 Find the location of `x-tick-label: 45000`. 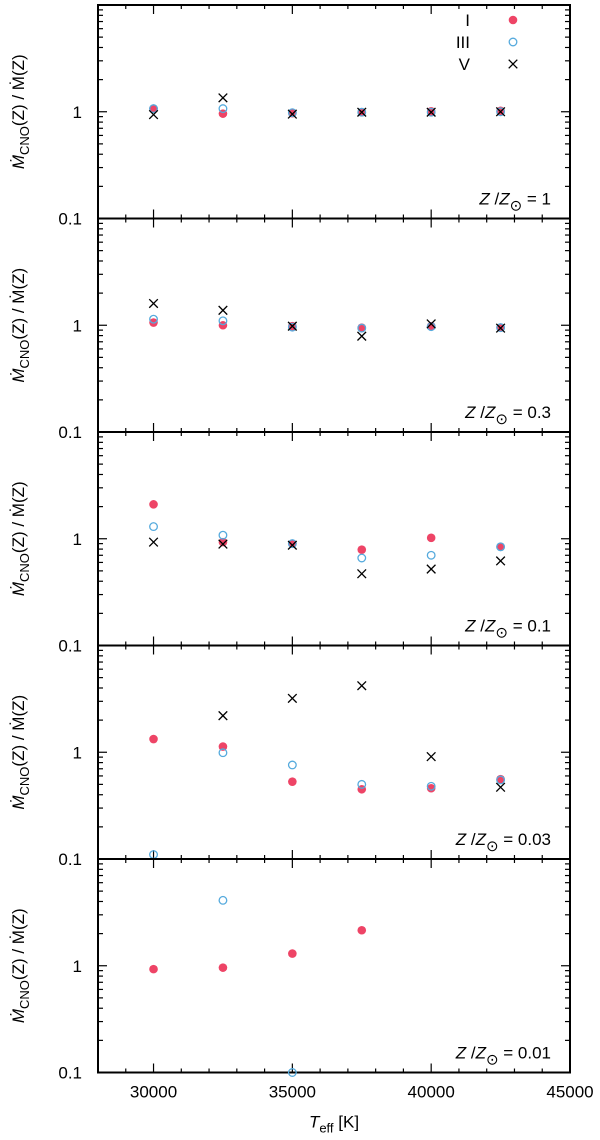

x-tick-label: 45000 is located at coordinates (569, 1092).